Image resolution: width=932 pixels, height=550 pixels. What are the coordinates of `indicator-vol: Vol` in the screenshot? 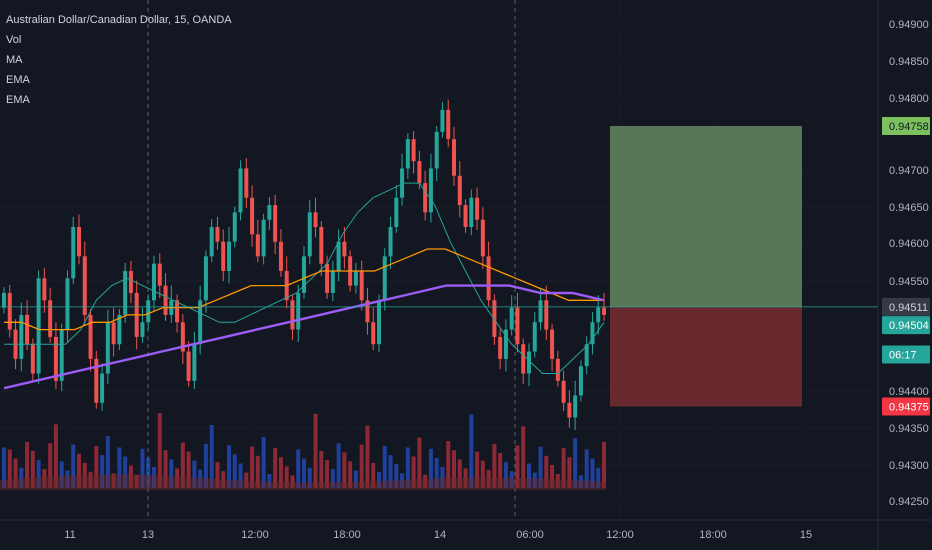 It's located at (14, 40).